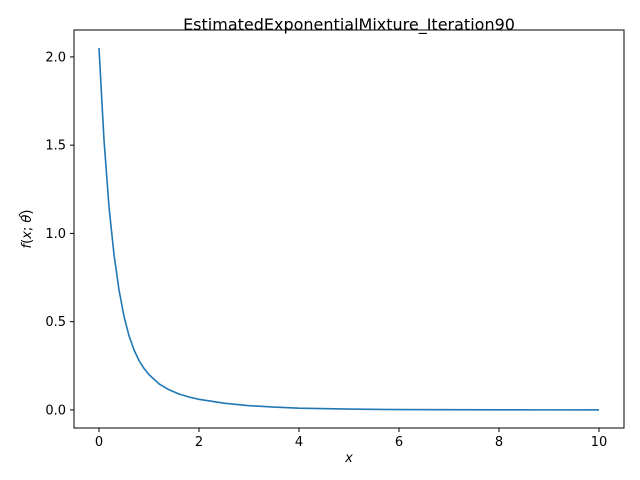 Image resolution: width=640 pixels, height=480 pixels. Describe the element at coordinates (55, 57) in the screenshot. I see `y-tick-label: 2.0` at that location.